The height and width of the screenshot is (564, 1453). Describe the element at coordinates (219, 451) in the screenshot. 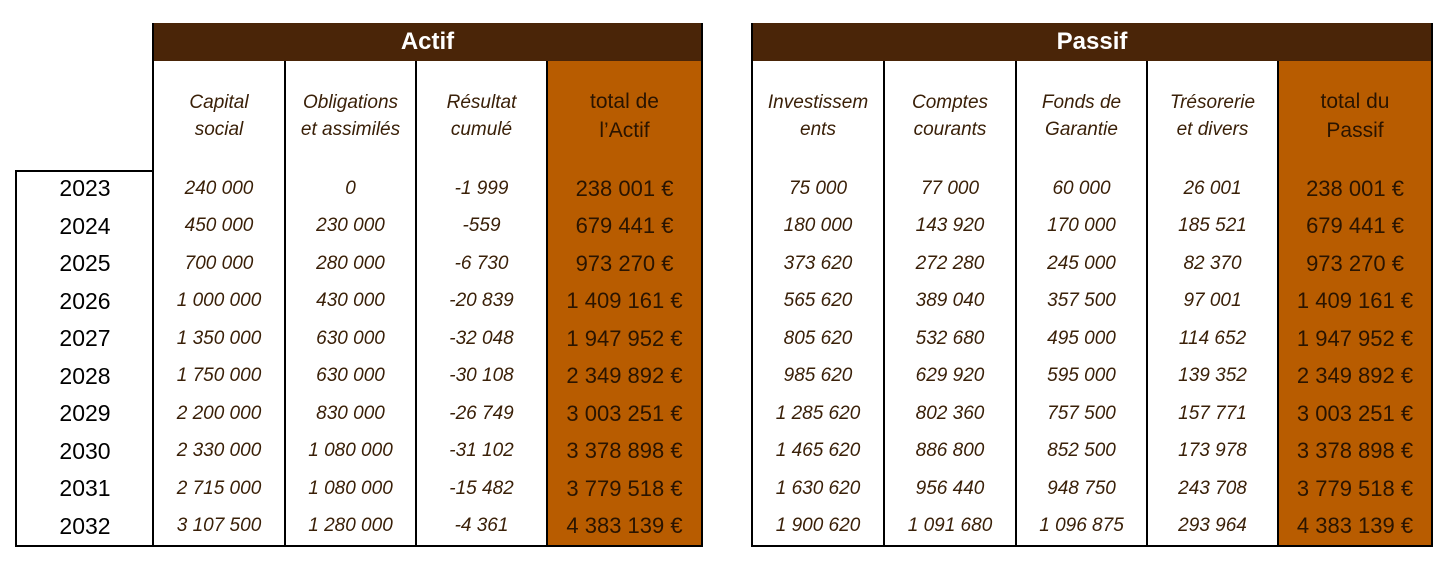

I see `actif-cell: 2 330 000` at that location.